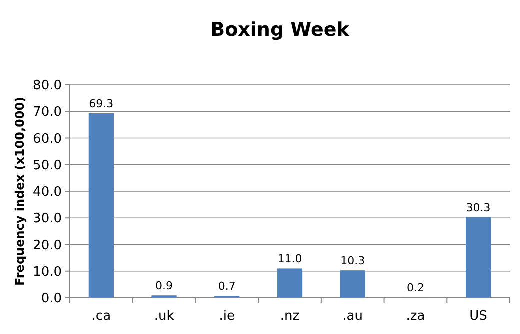  Describe the element at coordinates (290, 316) in the screenshot. I see `x-tick-label: .nz` at that location.